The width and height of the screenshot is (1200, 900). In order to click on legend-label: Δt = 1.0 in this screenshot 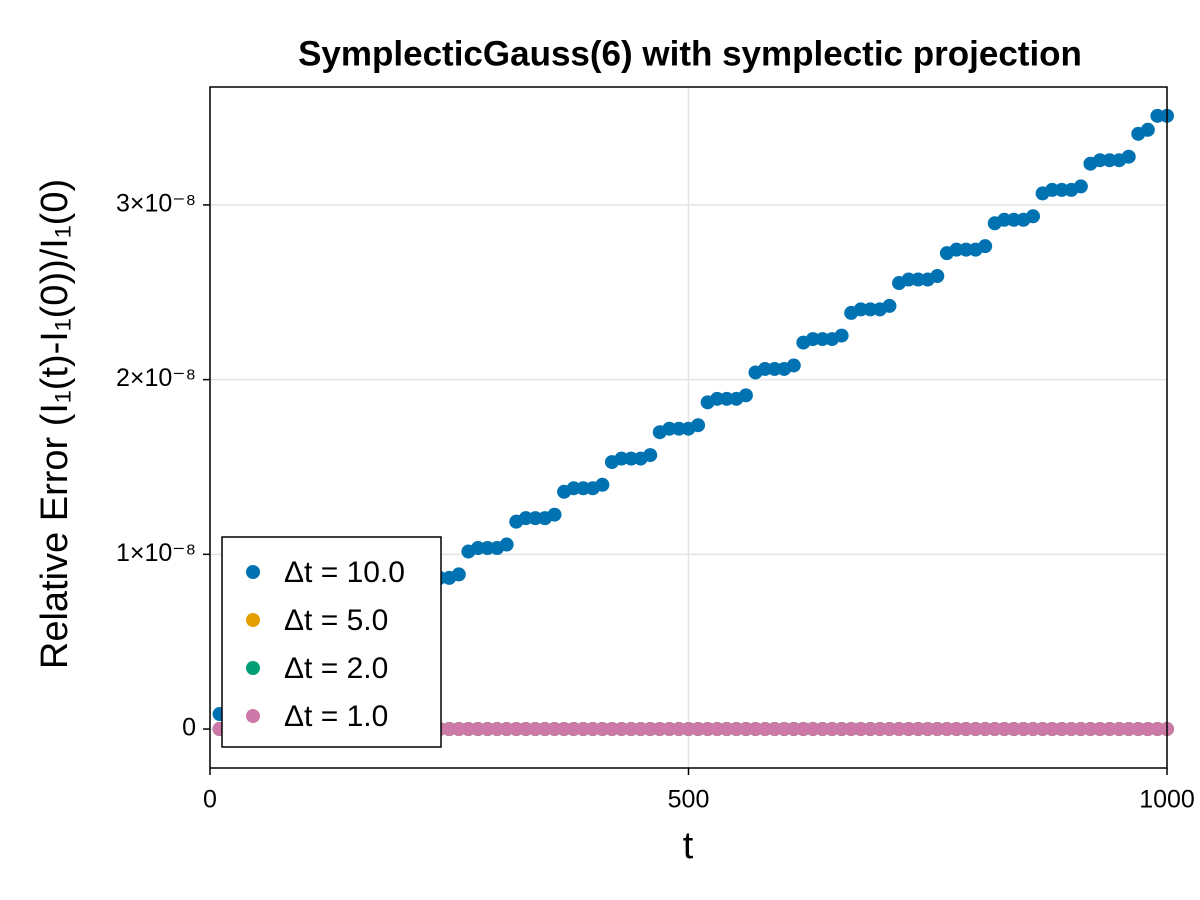, I will do `click(336, 716)`.